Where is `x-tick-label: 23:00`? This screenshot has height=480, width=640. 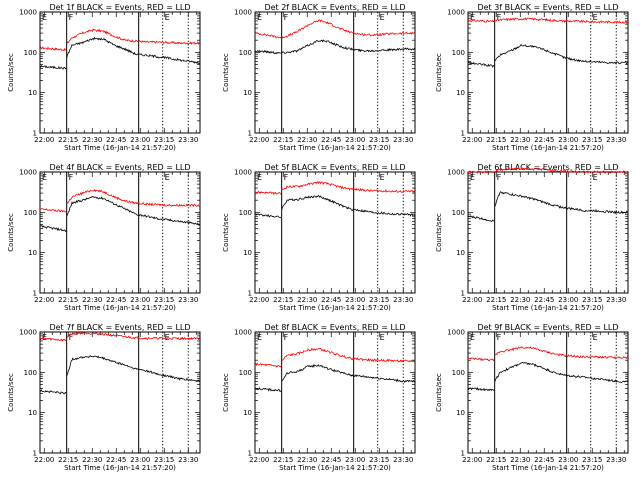 x-tick-label: 23:00 is located at coordinates (140, 460).